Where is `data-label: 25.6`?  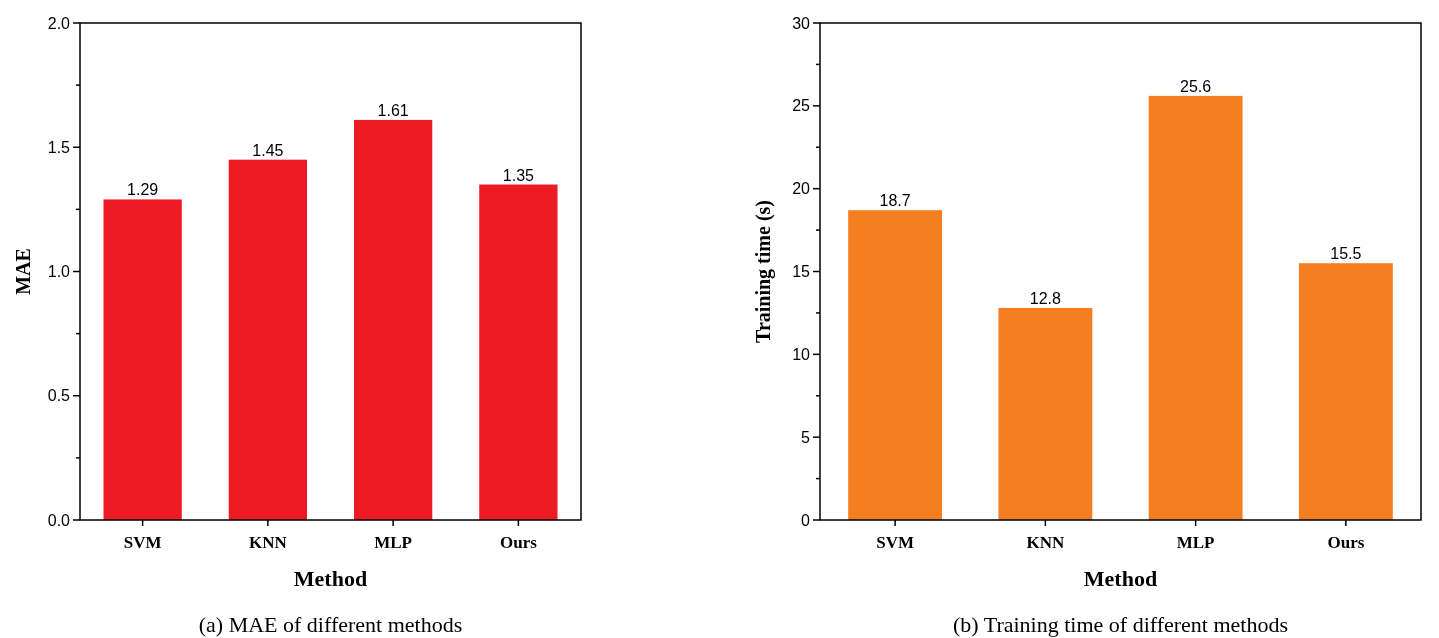 data-label: 25.6 is located at coordinates (1196, 86).